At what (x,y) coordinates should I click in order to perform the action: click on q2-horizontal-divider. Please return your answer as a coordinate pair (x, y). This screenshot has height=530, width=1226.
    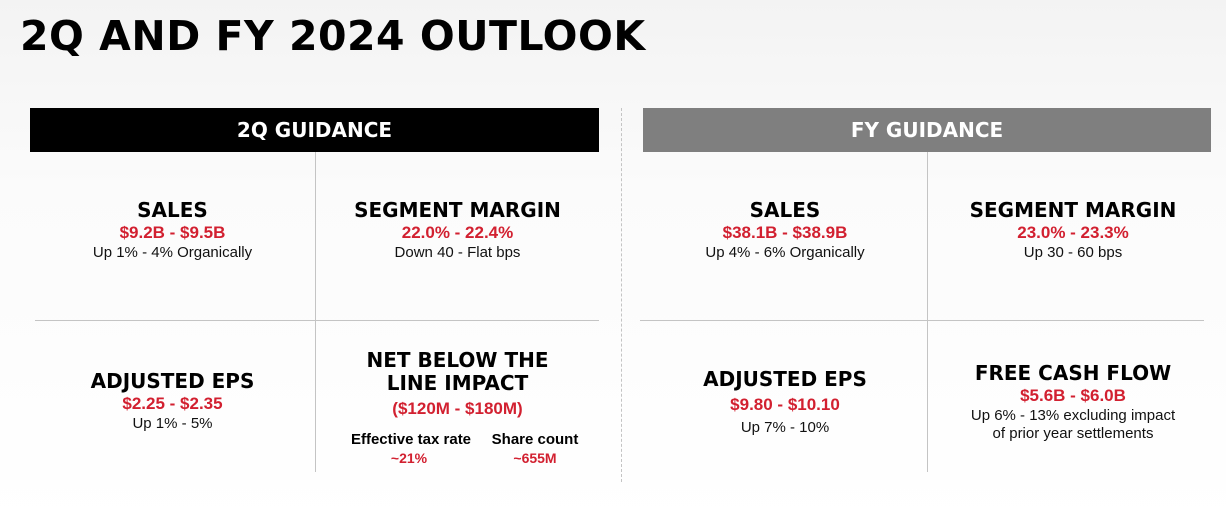
    Looking at the image, I should click on (317, 320).